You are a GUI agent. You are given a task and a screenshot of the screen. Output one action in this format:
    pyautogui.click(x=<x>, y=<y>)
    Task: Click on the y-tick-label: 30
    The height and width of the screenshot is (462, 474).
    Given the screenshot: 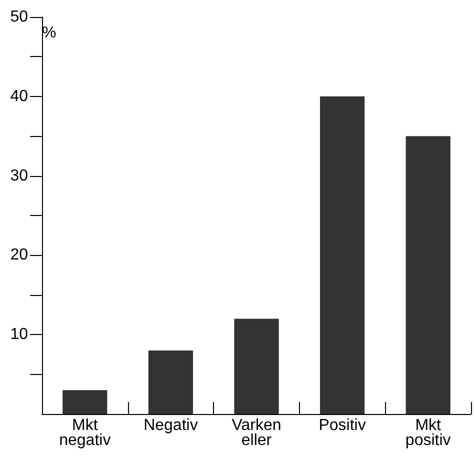 What is the action you would take?
    pyautogui.click(x=19, y=175)
    